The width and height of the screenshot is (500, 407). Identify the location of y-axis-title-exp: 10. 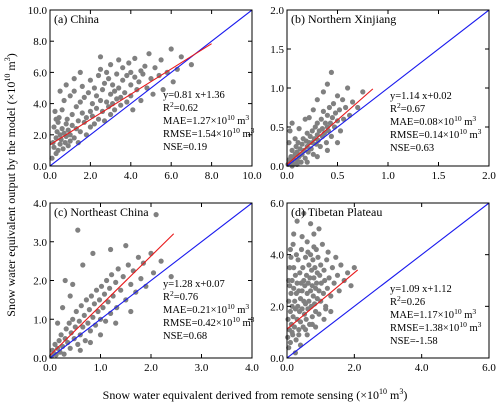
(7, 78).